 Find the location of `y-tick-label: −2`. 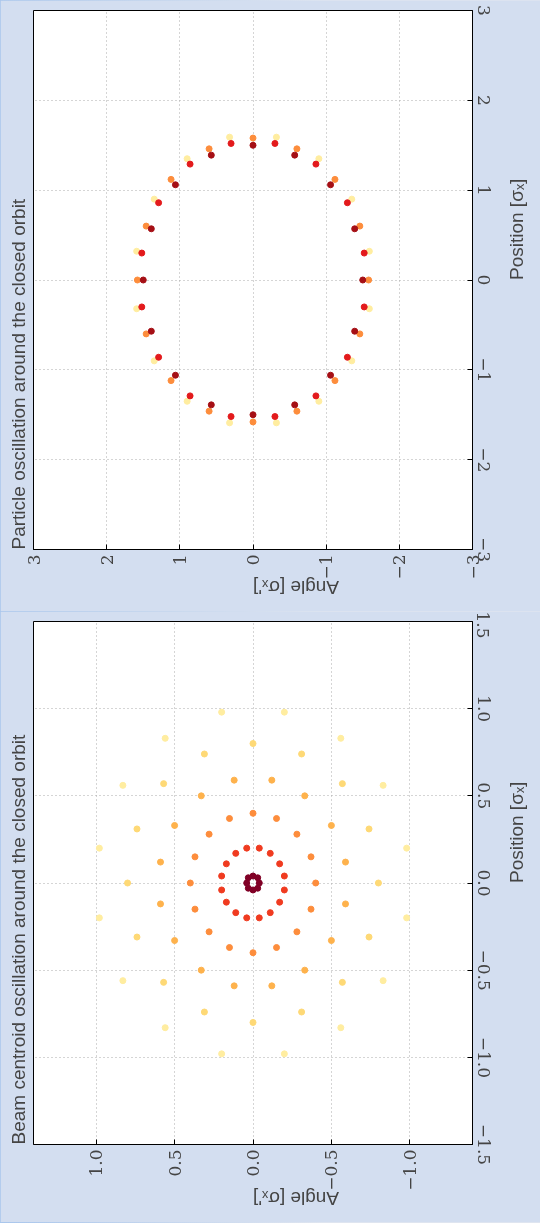

y-tick-label: −2 is located at coordinates (483, 460).